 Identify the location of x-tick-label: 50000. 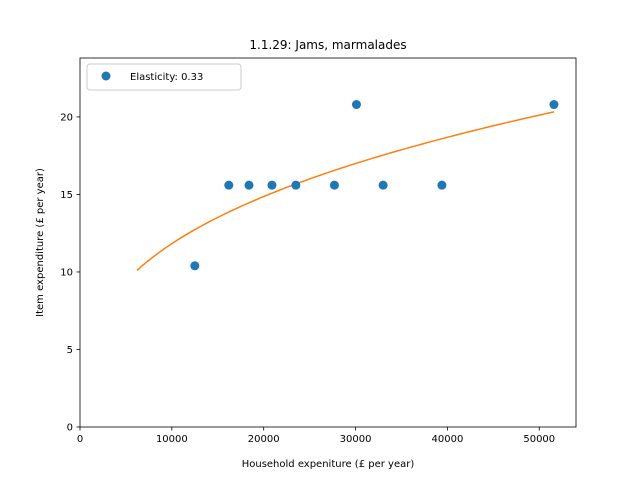
(539, 439).